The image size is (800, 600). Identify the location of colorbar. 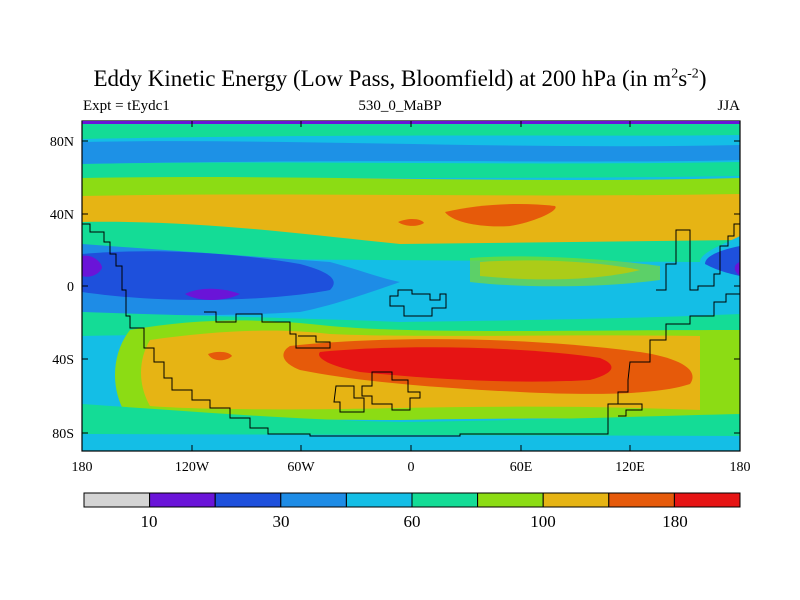
(412, 500).